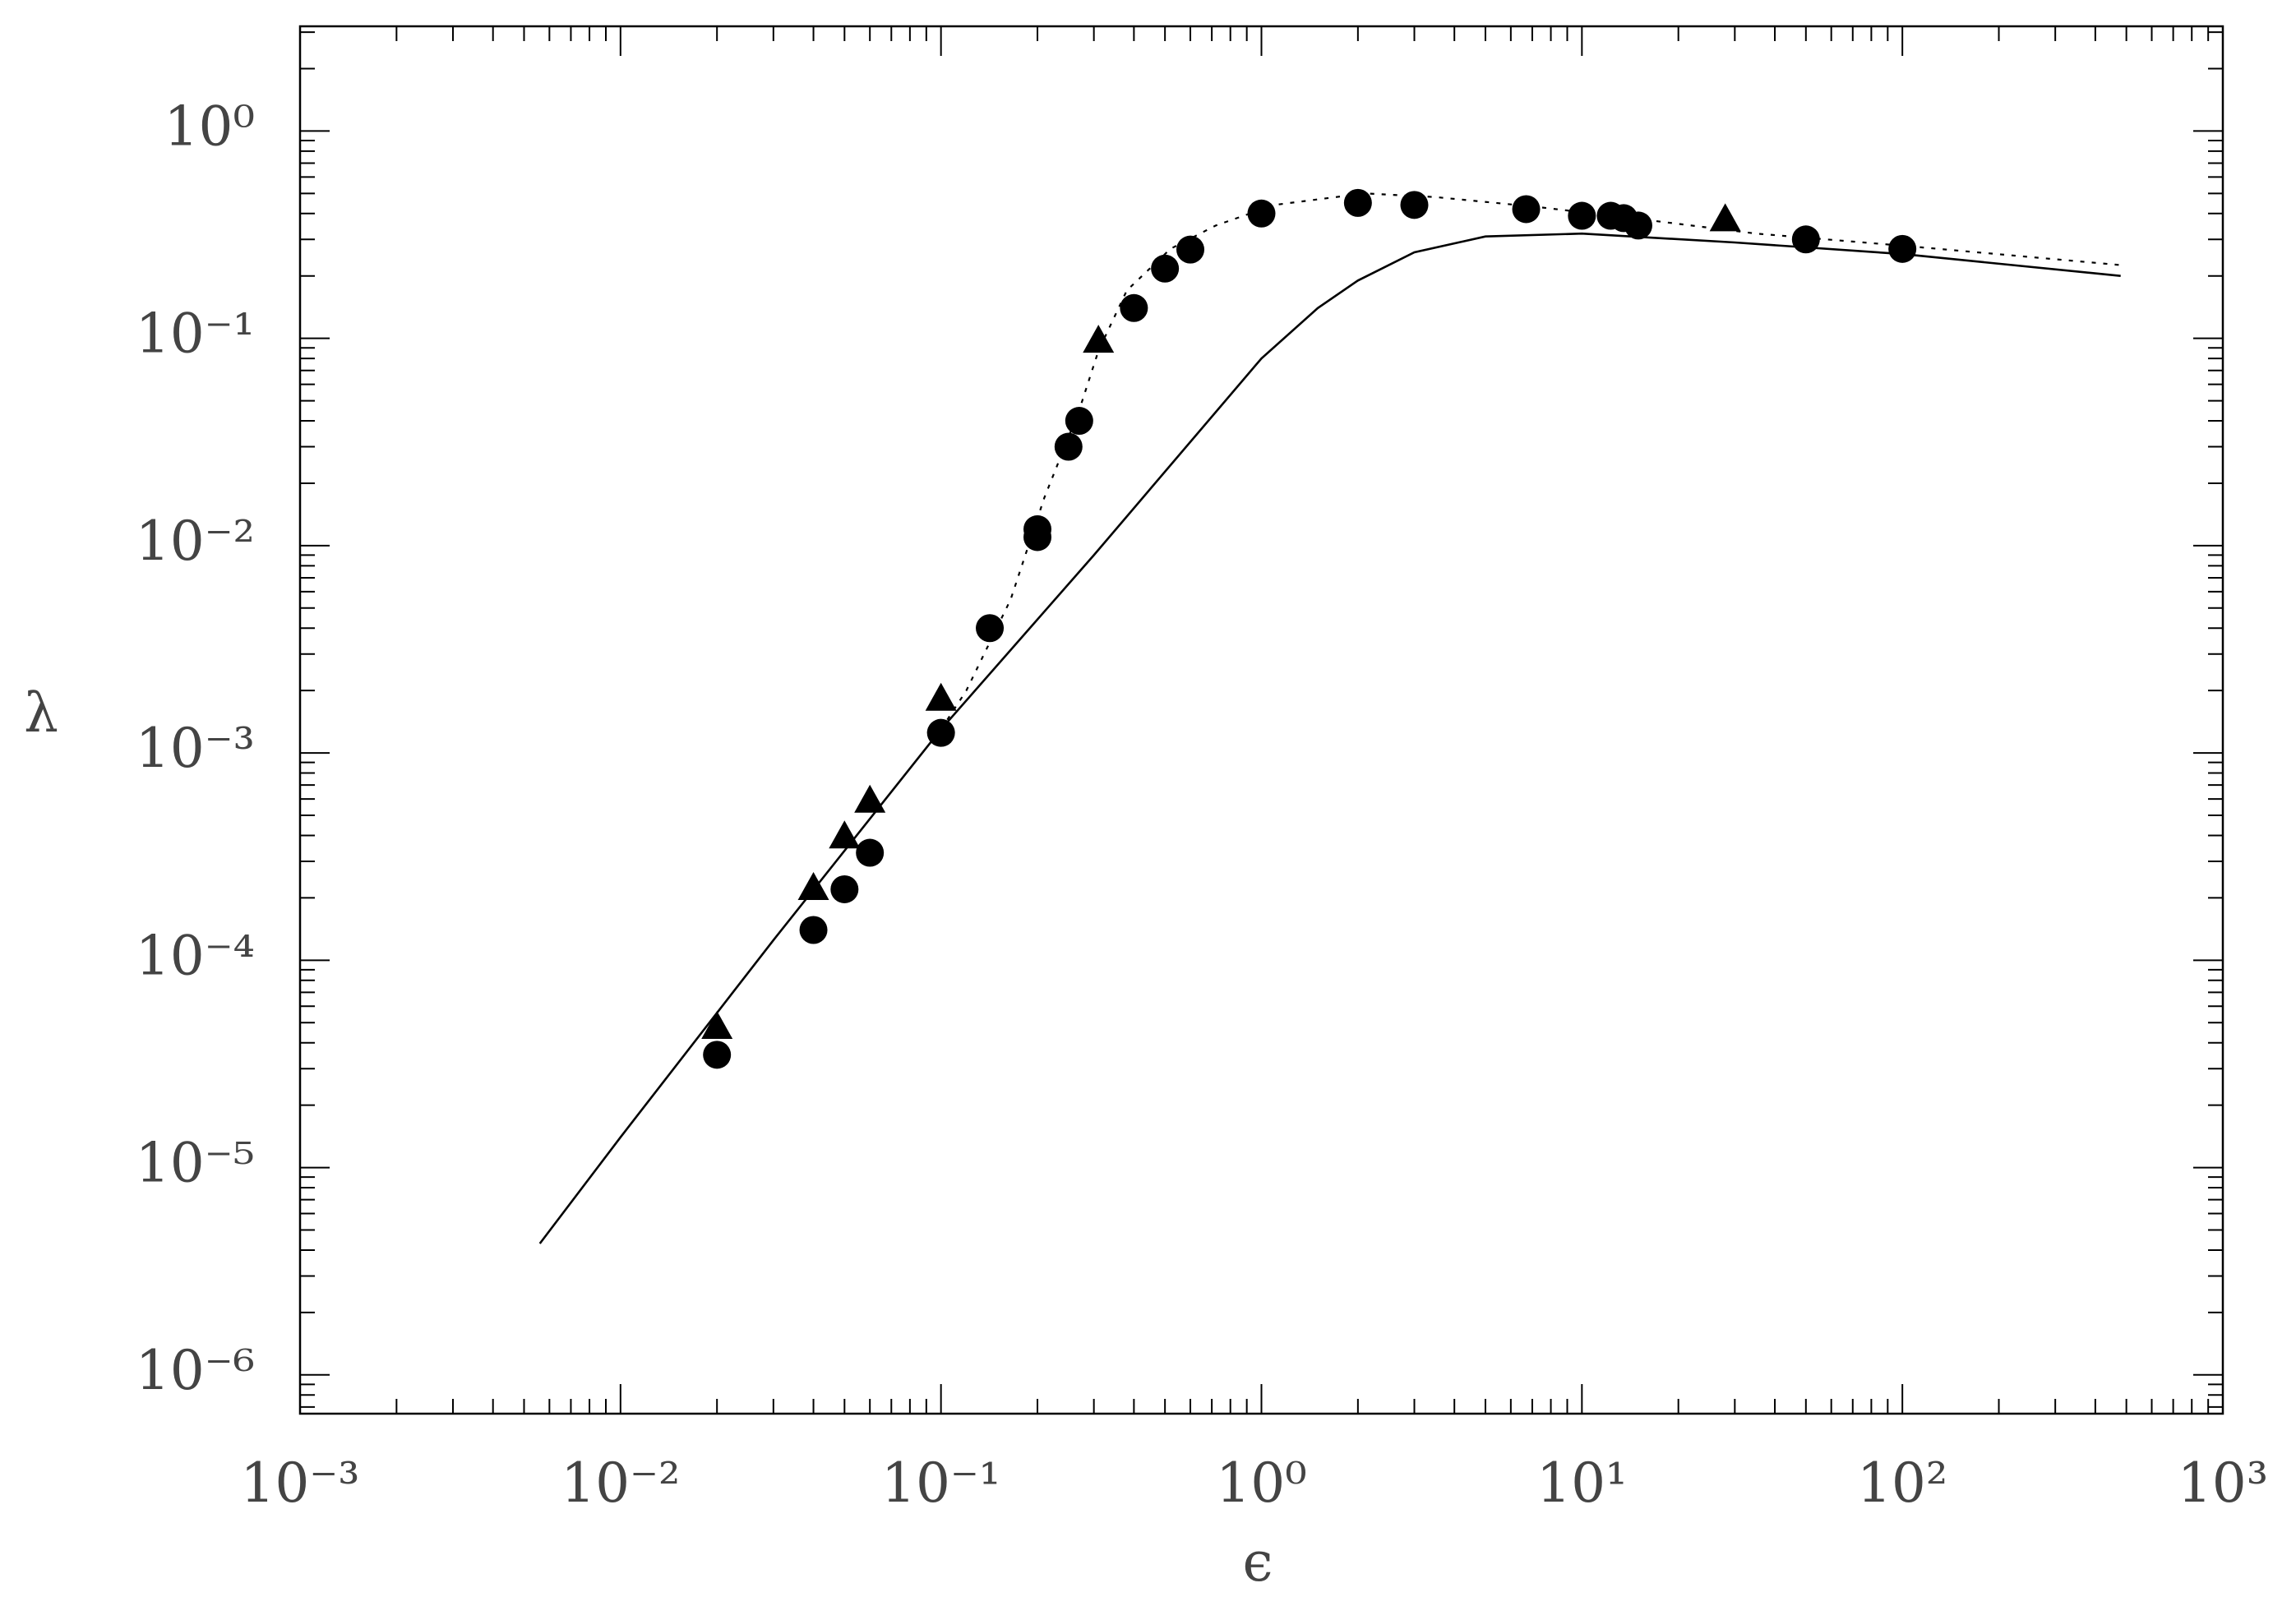 The image size is (2296, 1606). I want to click on x-tick-label: 10¹, so click(1581, 1483).